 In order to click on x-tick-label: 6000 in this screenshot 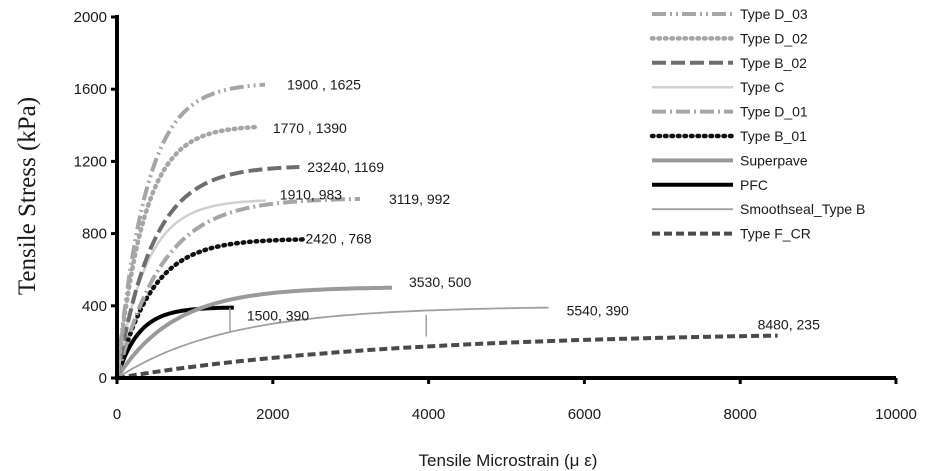, I will do `click(584, 414)`.